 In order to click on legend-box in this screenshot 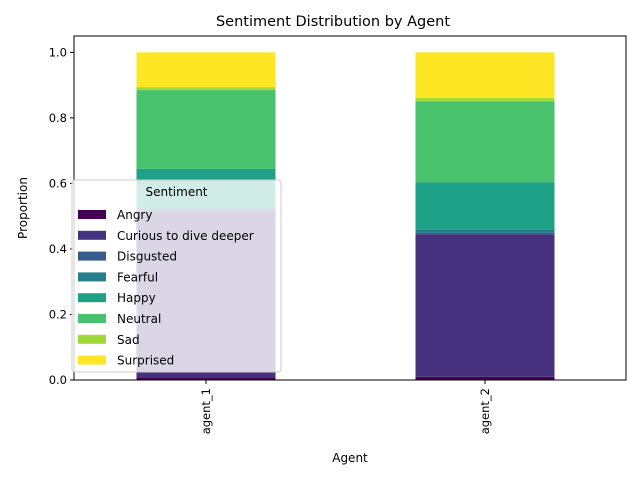, I will do `click(176, 276)`.